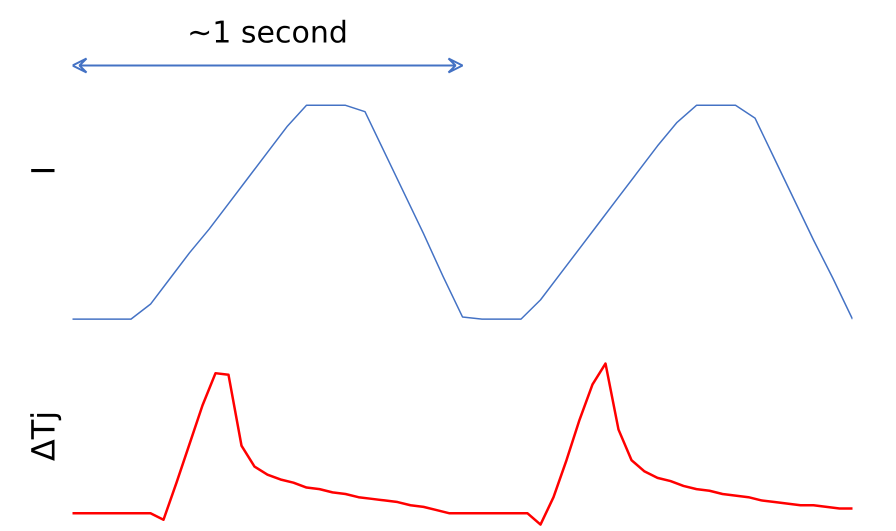 This screenshot has width=896, height=531. What do you see at coordinates (43, 171) in the screenshot?
I see `y-axis-title: I` at bounding box center [43, 171].